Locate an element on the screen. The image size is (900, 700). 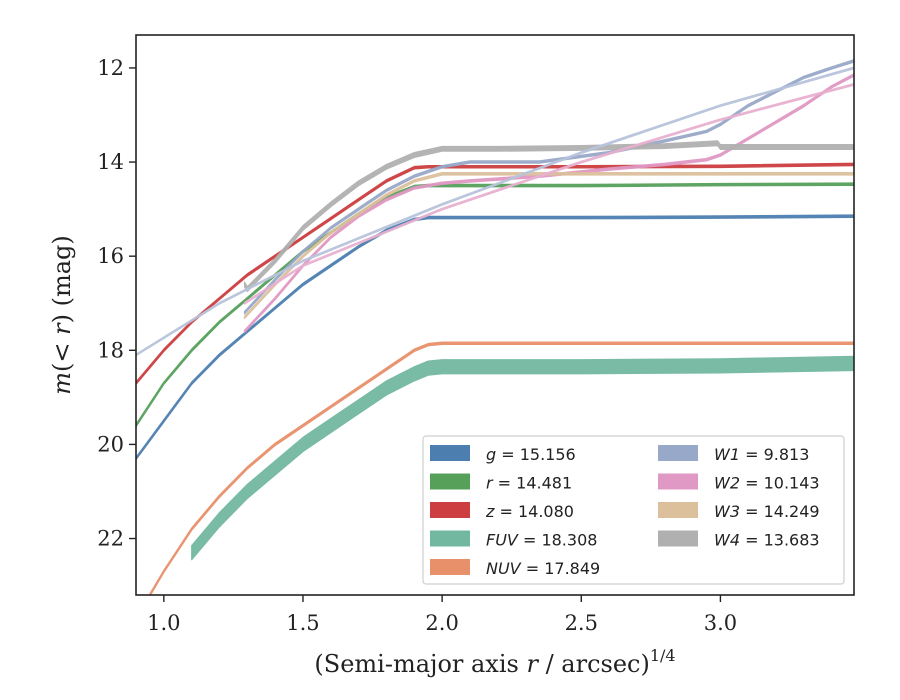
legend-label: NUV = 17.849 is located at coordinates (543, 568).